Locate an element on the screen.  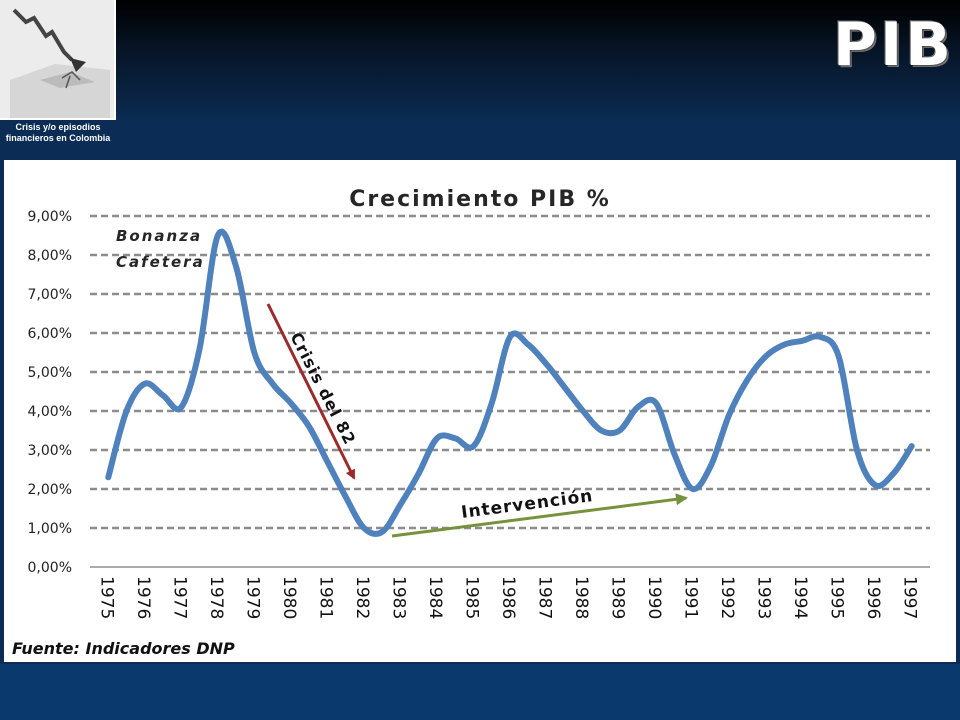
x-tick-label: 1986 is located at coordinates (508, 597).